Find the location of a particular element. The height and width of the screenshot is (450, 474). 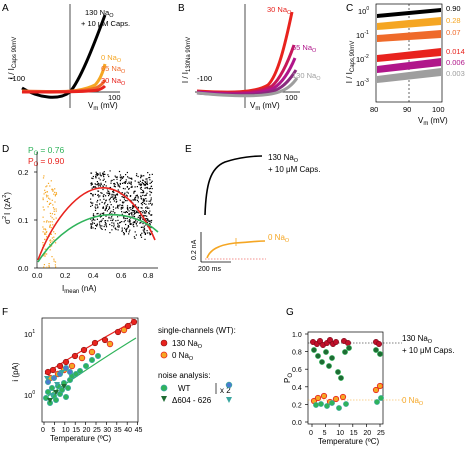

panel-g-ytick-label: 1.0 is located at coordinates (297, 335).